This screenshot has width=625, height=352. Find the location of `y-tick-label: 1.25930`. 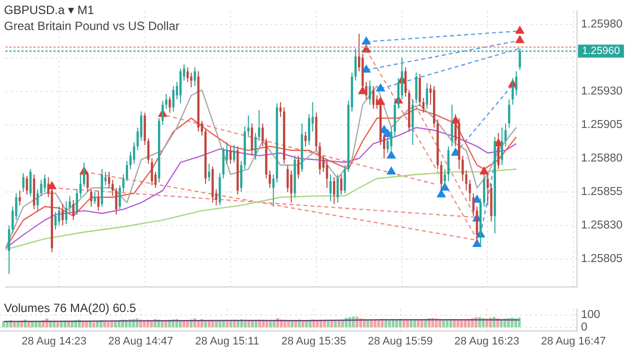

y-tick-label: 1.25930 is located at coordinates (602, 92).